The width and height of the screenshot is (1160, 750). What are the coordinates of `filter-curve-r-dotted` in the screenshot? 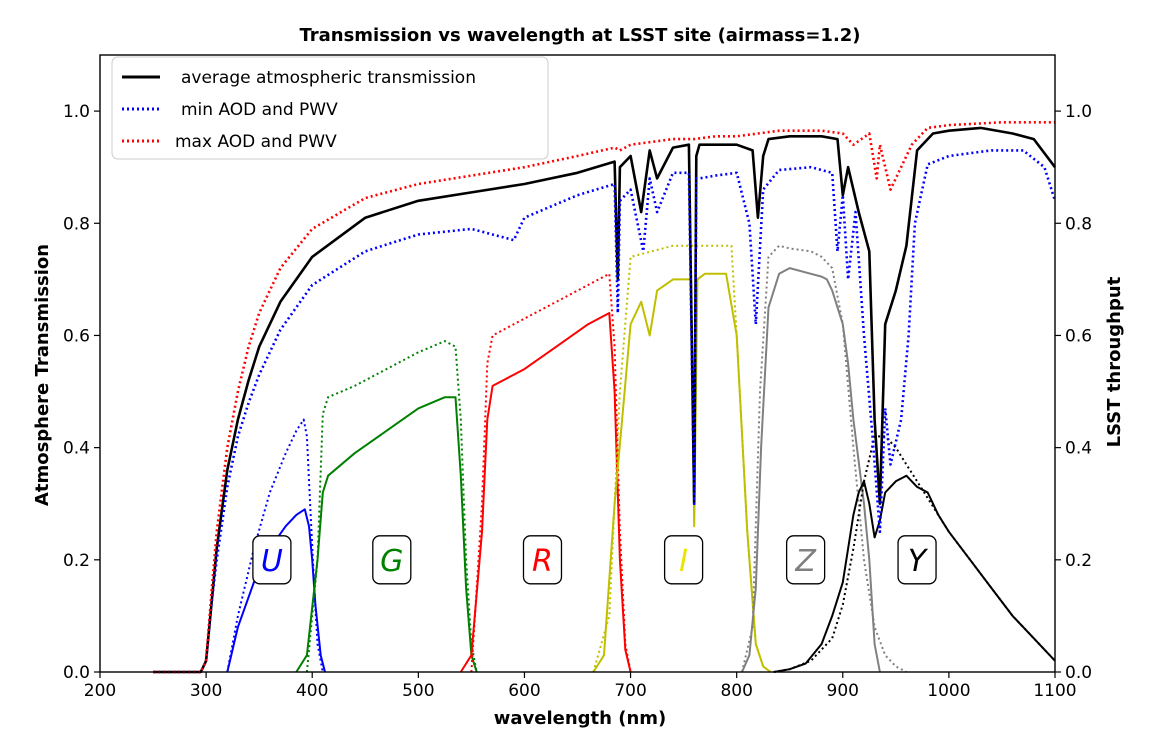 It's located at (551, 472).